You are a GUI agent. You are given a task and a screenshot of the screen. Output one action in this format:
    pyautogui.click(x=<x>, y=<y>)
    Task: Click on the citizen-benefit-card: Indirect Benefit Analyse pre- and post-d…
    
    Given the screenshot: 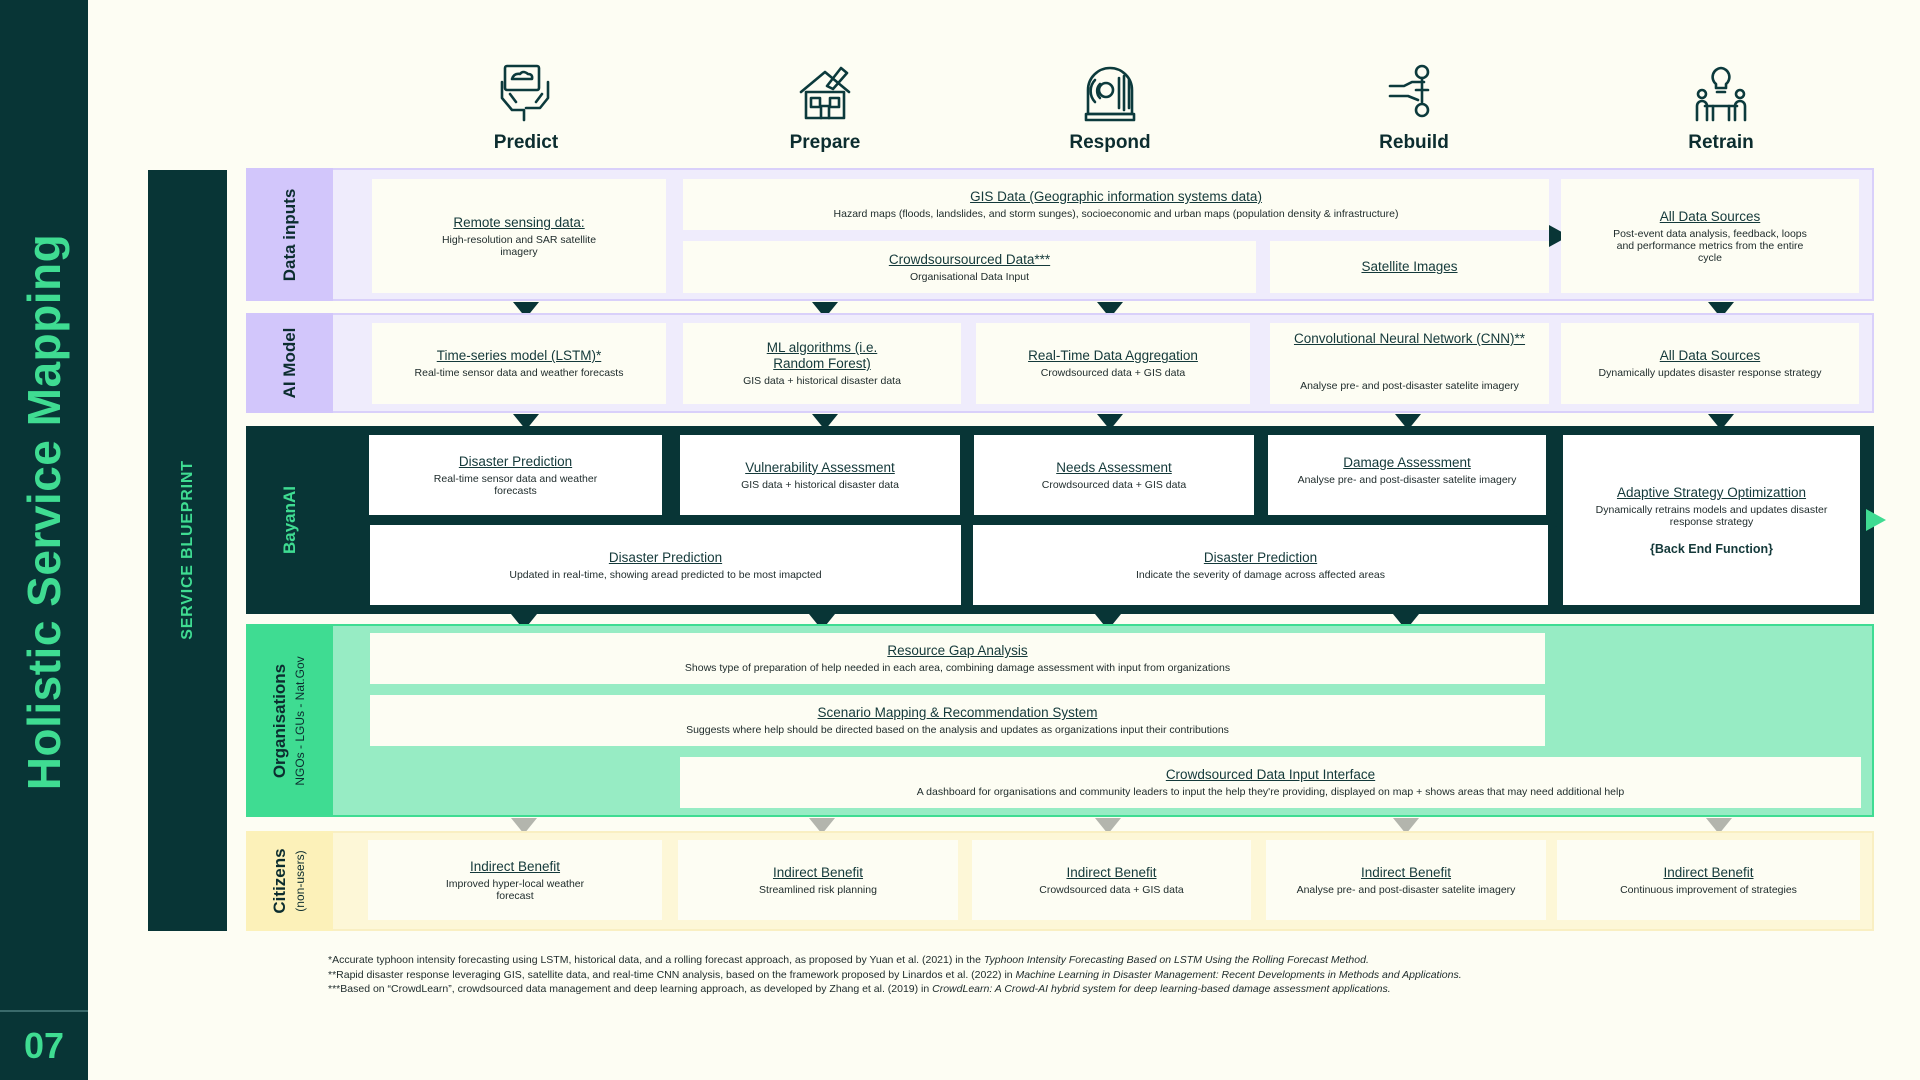 What is the action you would take?
    pyautogui.click(x=1406, y=880)
    